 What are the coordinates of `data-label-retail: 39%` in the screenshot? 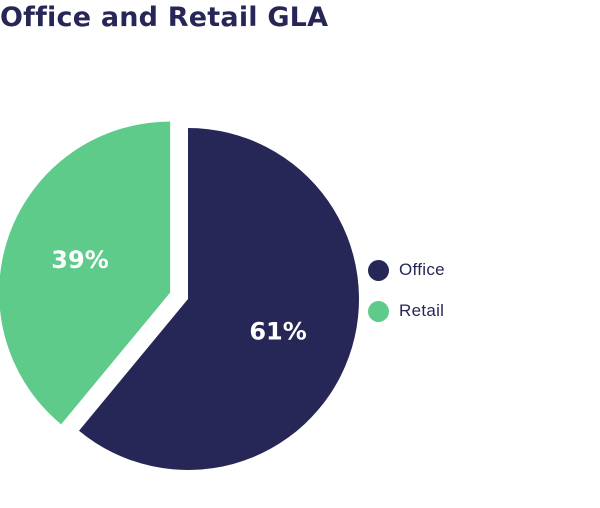 It's located at (79, 260).